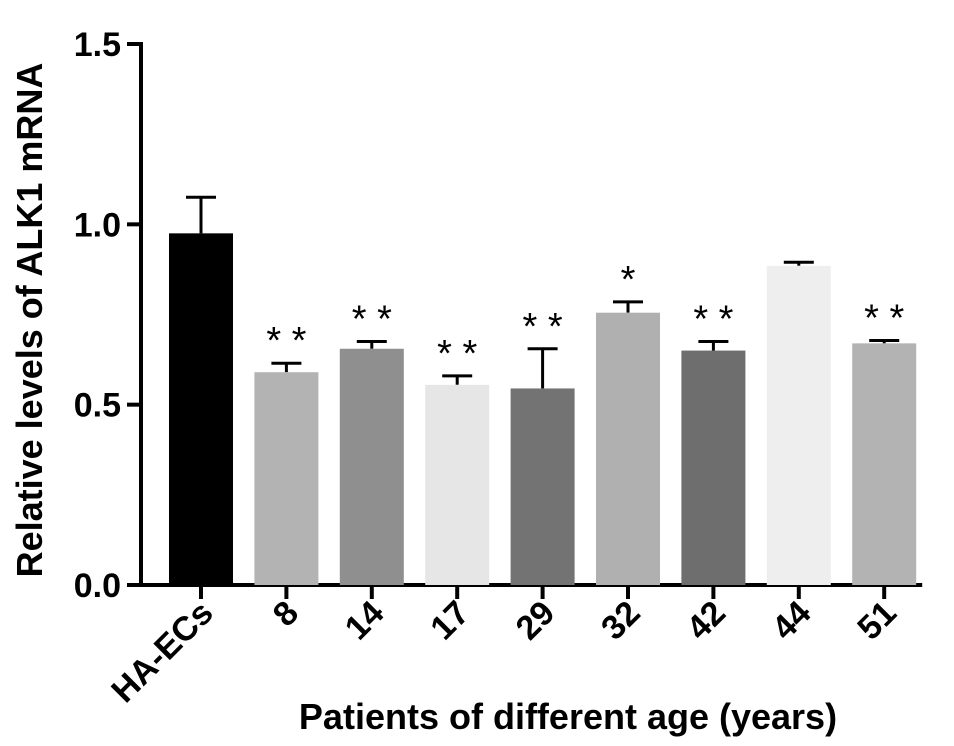 The width and height of the screenshot is (954, 746). Describe the element at coordinates (877, 621) in the screenshot. I see `x-tick-label: 51` at that location.